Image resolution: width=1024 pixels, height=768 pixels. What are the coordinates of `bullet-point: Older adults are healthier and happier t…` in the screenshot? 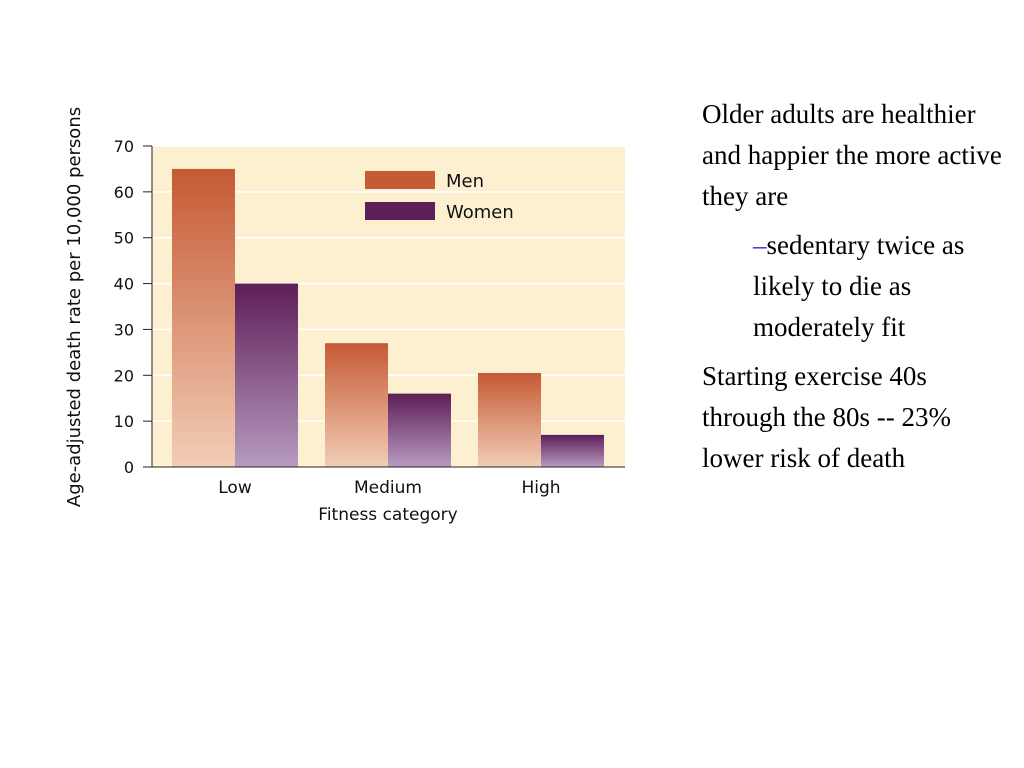 It's located at (852, 155).